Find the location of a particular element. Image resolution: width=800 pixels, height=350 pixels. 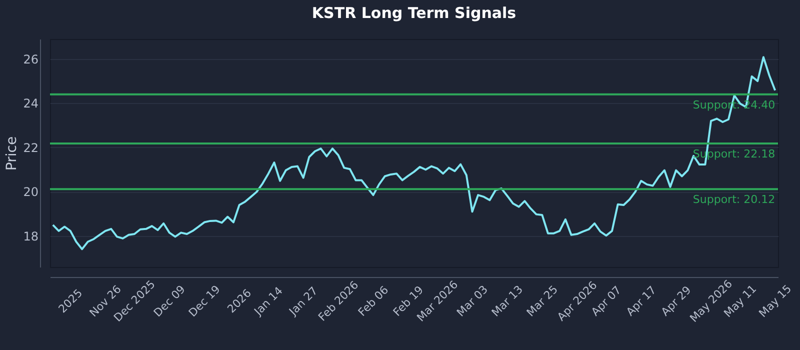

x-tick-label: Mar 13 is located at coordinates (507, 301).